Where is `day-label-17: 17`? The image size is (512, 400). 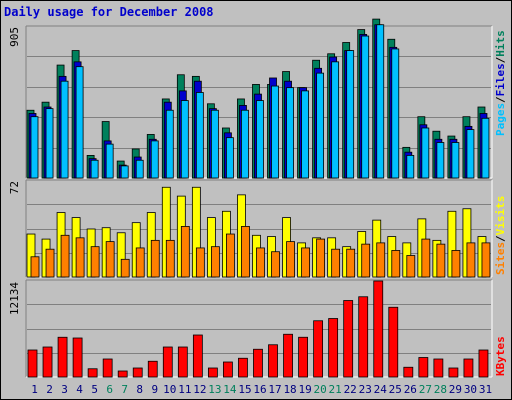
day-label-17: 17 is located at coordinates (274, 389).